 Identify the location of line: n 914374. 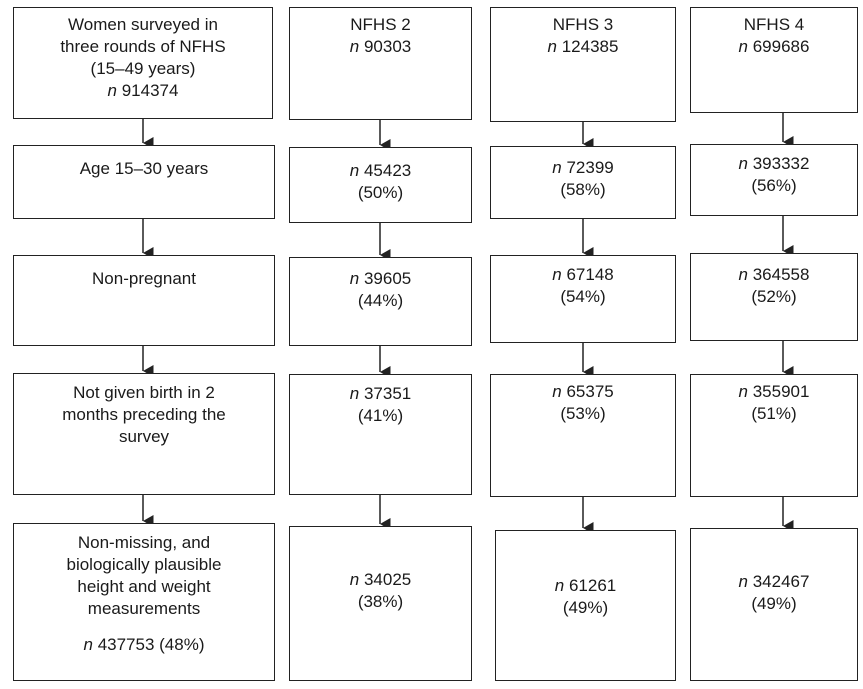
(143, 91).